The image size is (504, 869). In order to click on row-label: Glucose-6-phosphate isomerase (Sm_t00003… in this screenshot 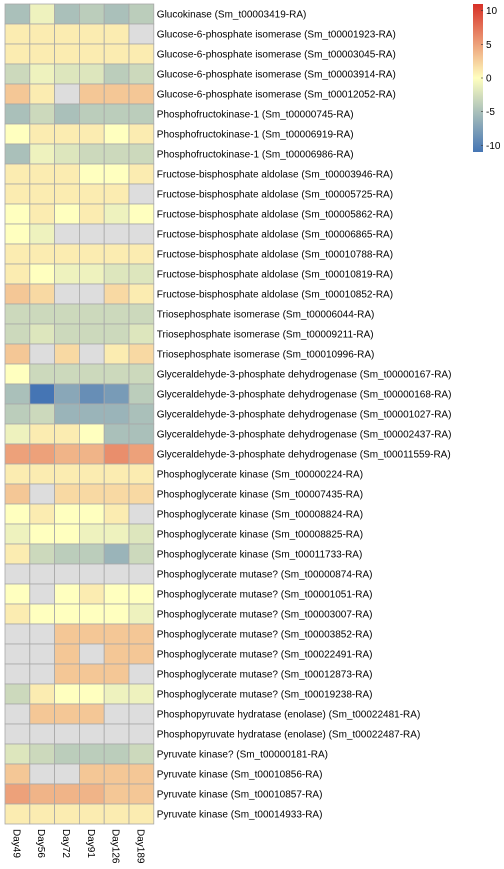, I will do `click(276, 55)`.